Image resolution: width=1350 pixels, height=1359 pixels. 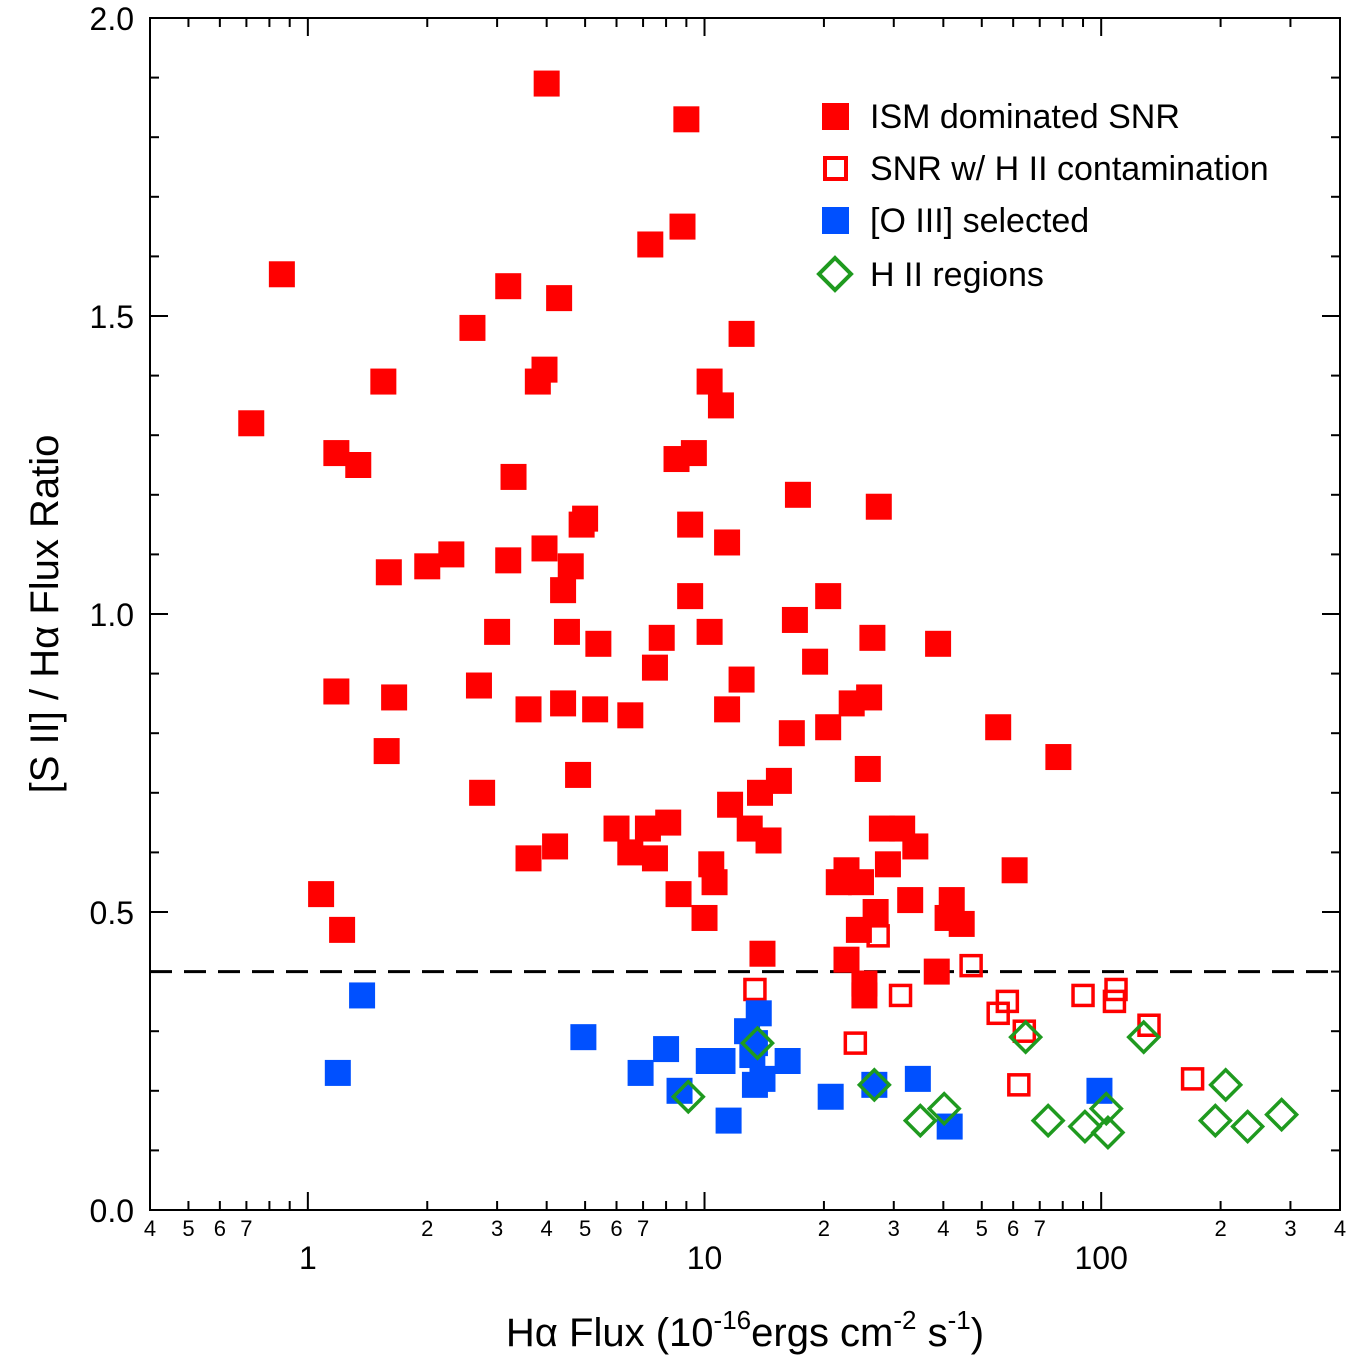 What do you see at coordinates (45, 614) in the screenshot?
I see `y-axis-title: [S II] / Hα Flux Ratio` at bounding box center [45, 614].